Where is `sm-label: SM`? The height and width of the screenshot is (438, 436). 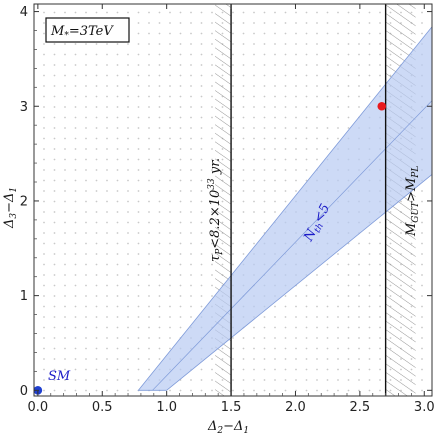
sm-label: SM is located at coordinates (59, 376).